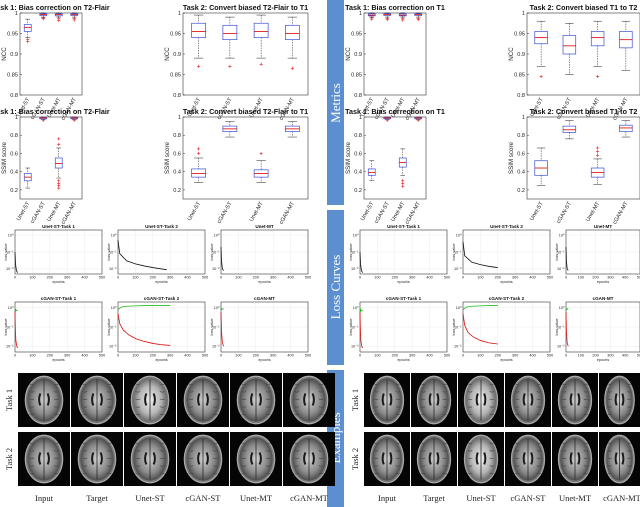 The image size is (640, 507). Describe the element at coordinates (567, 329) in the screenshot. I see `loss-series-red` at that location.